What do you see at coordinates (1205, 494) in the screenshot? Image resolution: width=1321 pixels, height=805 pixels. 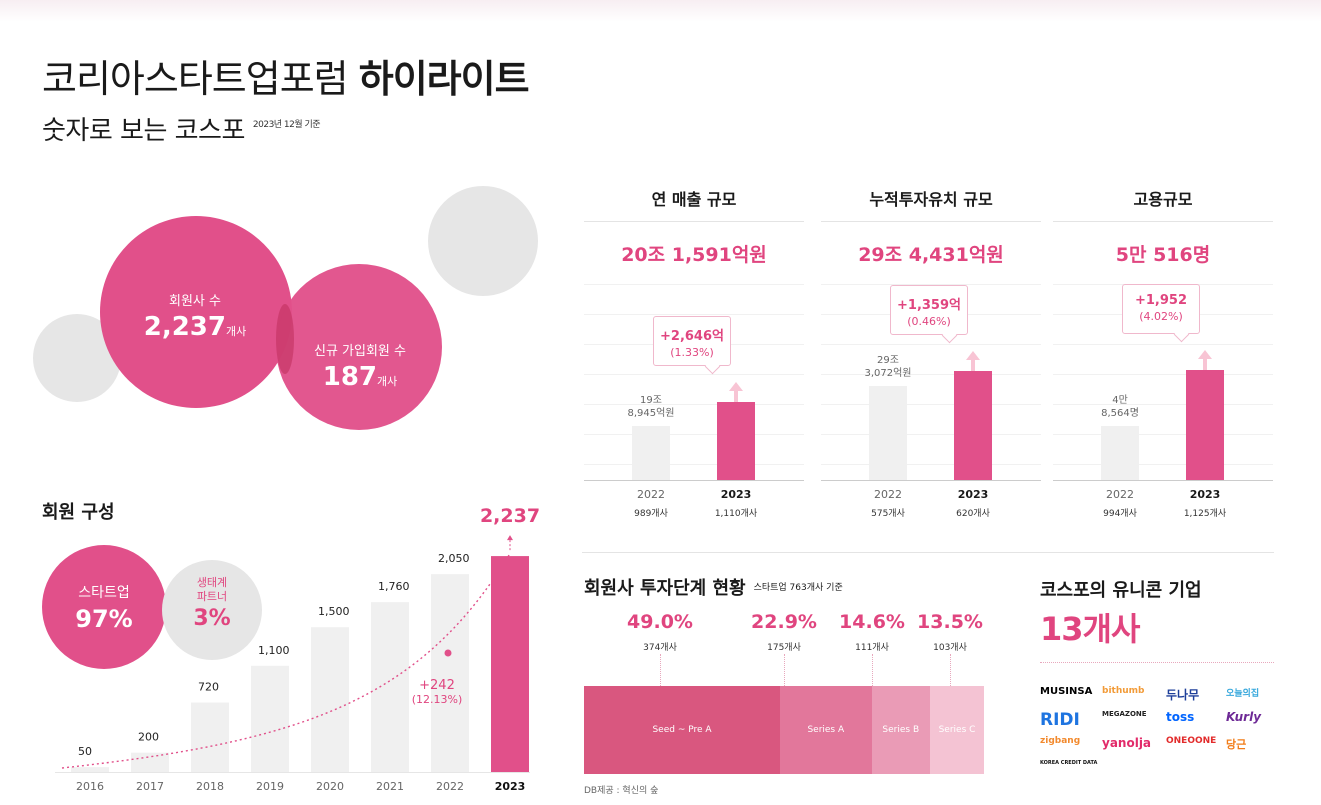 I see `kpi-cur-year: 2023` at bounding box center [1205, 494].